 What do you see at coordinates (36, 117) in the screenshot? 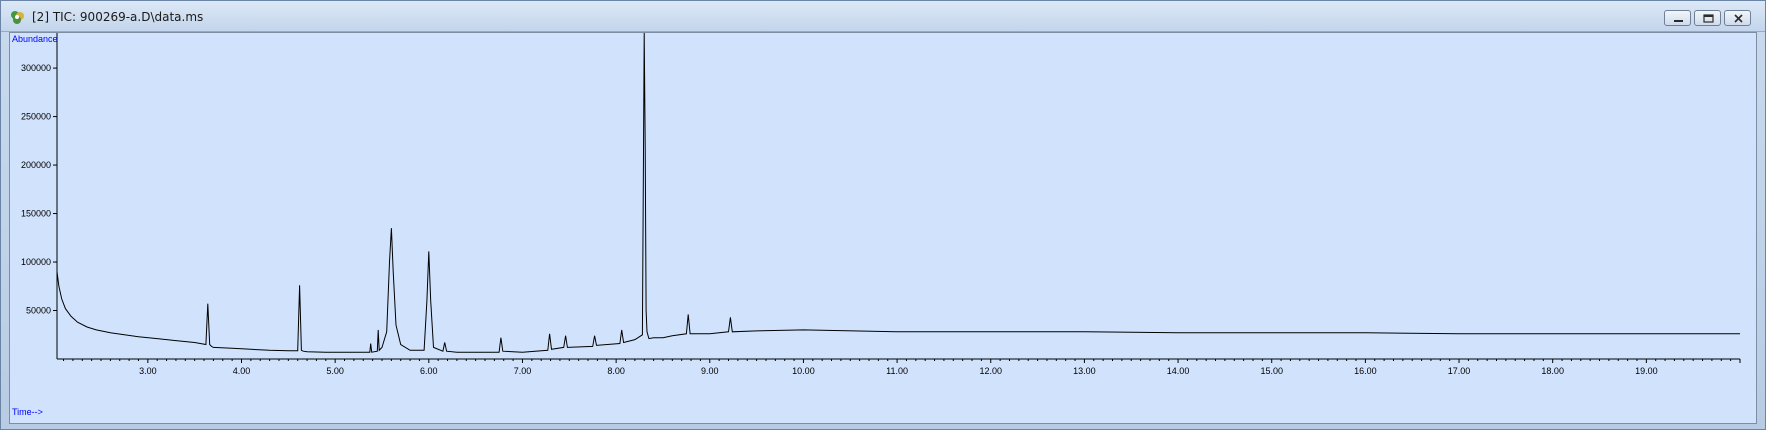
I see `y-tick-label: 250000` at bounding box center [36, 117].